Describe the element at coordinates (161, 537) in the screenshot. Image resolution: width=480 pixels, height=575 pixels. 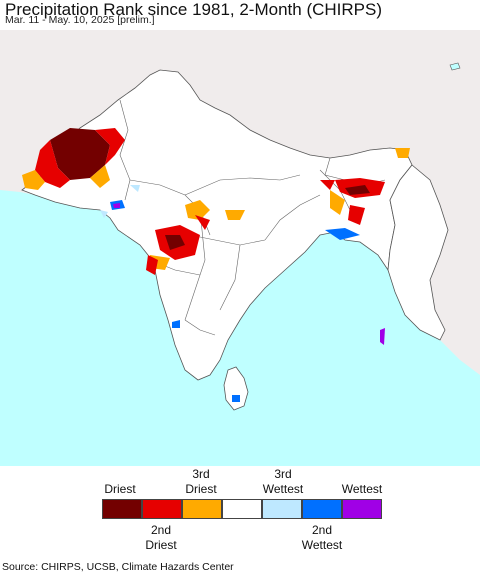
I see `legend-label-2nd-driest: 2nd Driest` at that location.